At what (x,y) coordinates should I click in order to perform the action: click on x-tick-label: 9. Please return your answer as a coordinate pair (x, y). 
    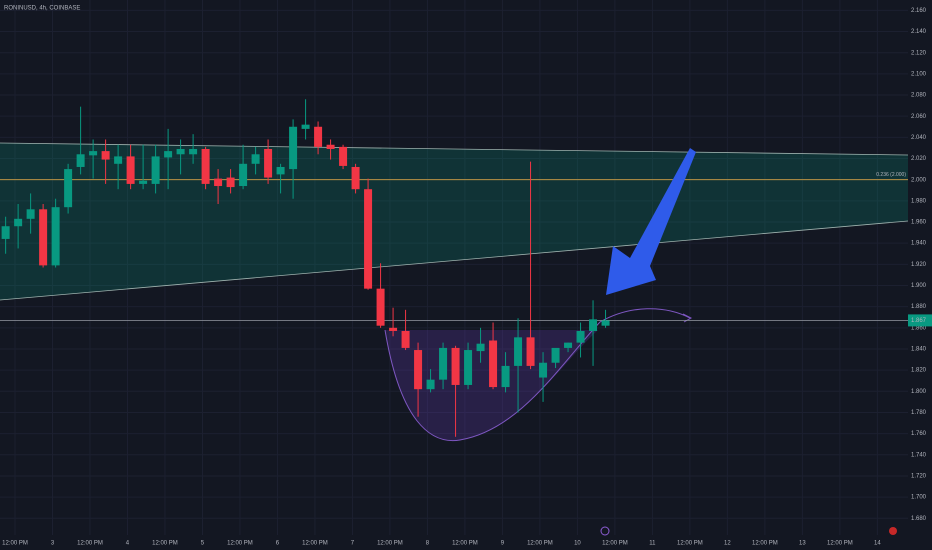
    Looking at the image, I should click on (503, 544).